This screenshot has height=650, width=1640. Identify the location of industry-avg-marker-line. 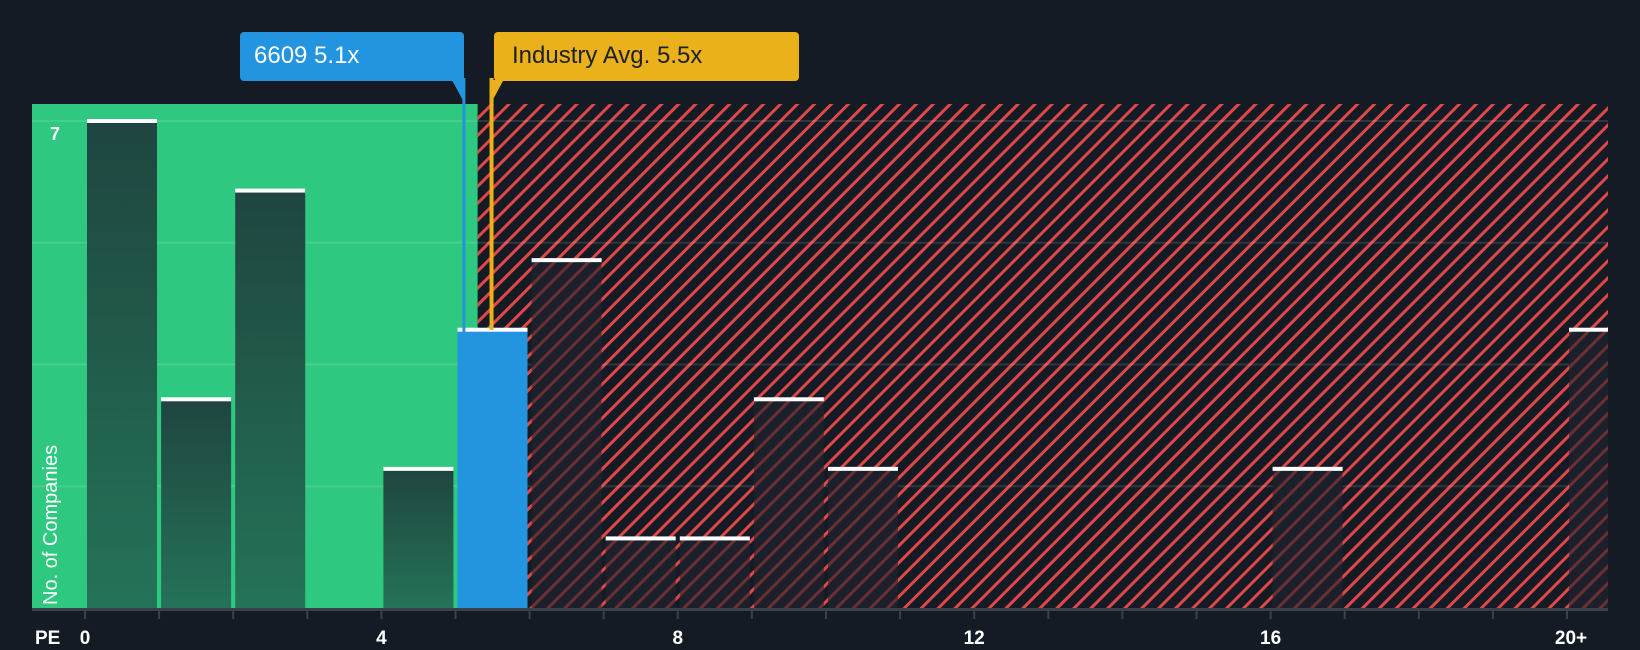
(491, 204).